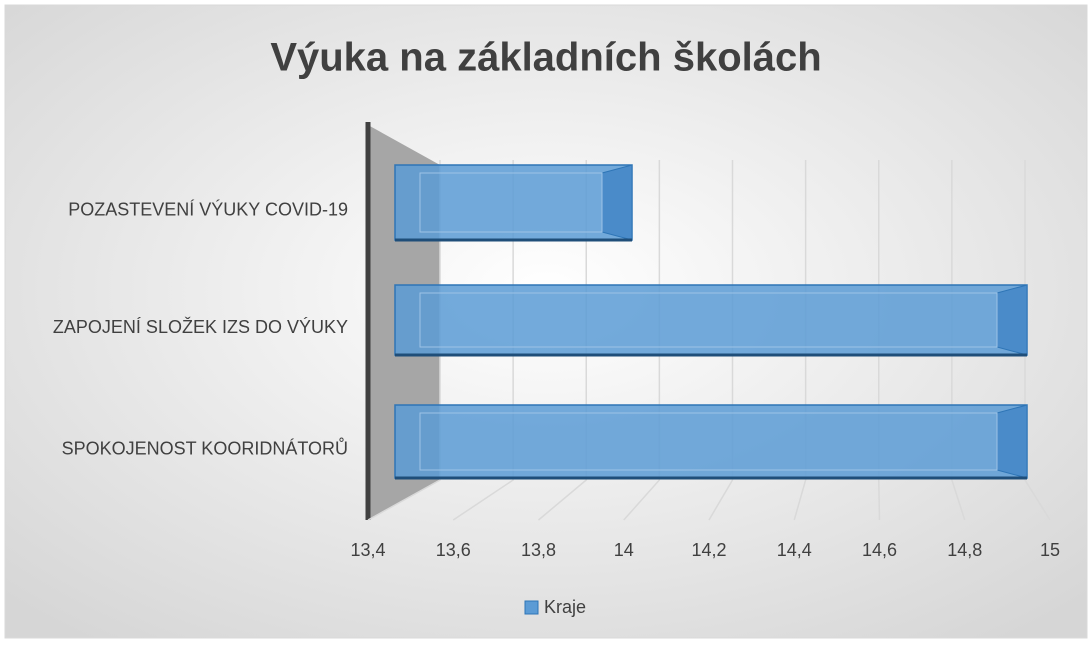 This screenshot has width=1092, height=648. What do you see at coordinates (1050, 550) in the screenshot?
I see `x-tick-label: 15` at bounding box center [1050, 550].